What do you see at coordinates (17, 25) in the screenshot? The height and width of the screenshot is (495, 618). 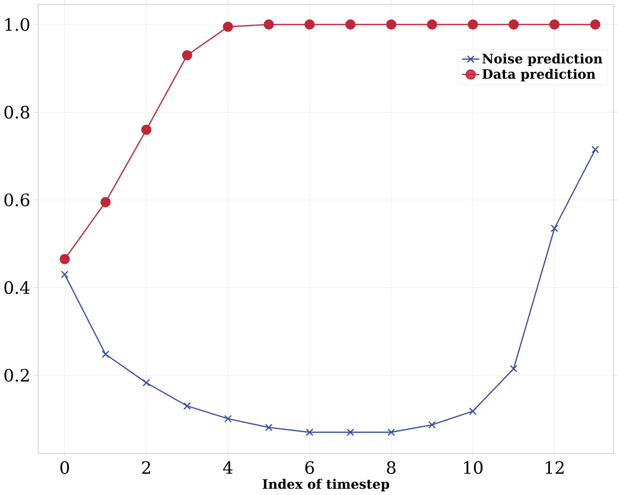 I see `y-tick-label: 1.0` at bounding box center [17, 25].